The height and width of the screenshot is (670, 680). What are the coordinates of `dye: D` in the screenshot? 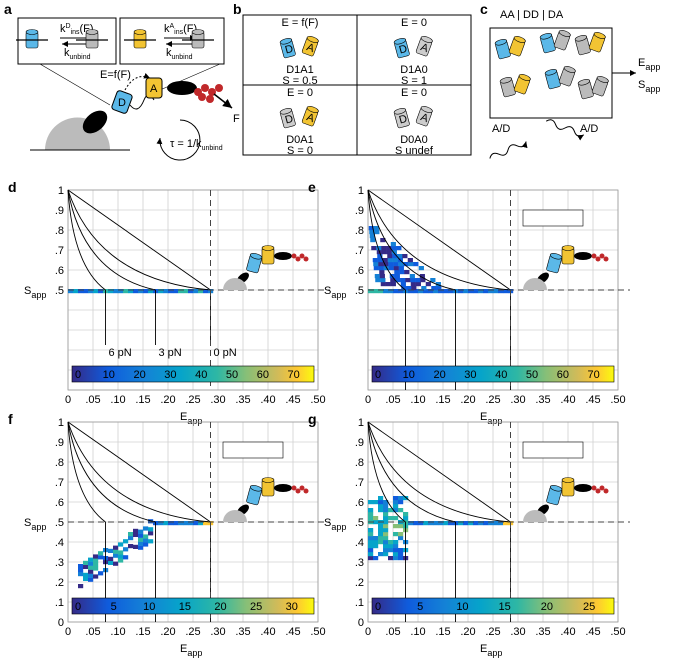 It's located at (401, 118).